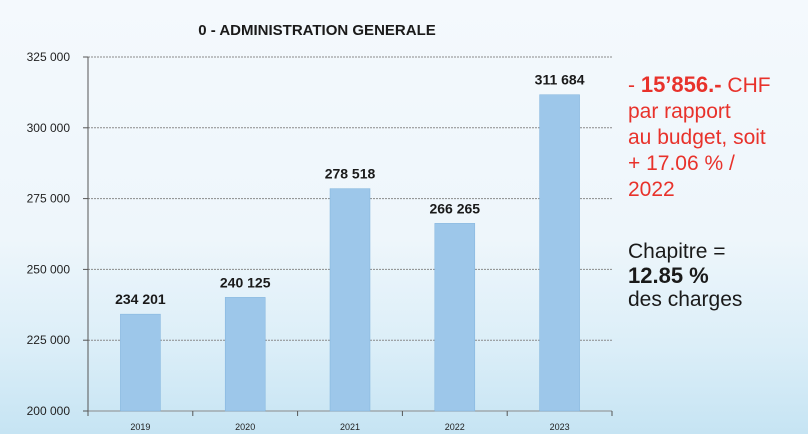 The image size is (808, 434). What do you see at coordinates (350, 174) in the screenshot?
I see `bar-value-label: 278 518` at bounding box center [350, 174].